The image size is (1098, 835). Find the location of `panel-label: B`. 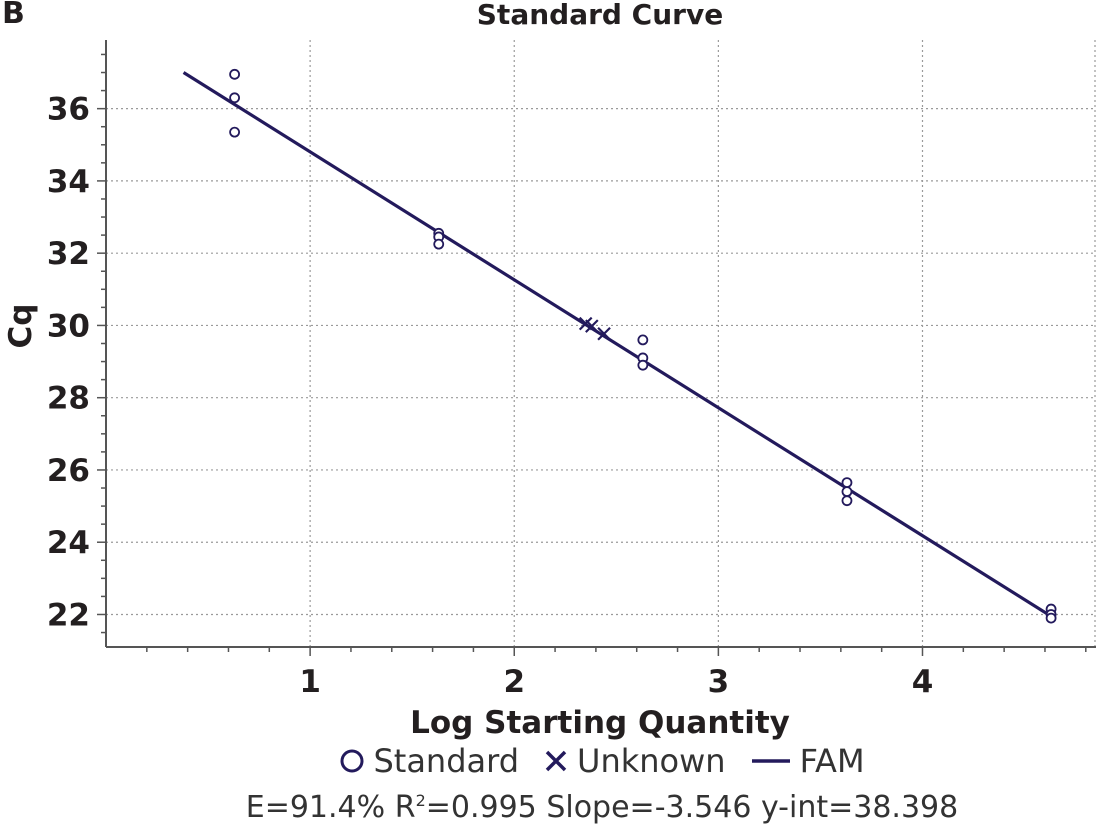

panel-label: B is located at coordinates (13, 15).